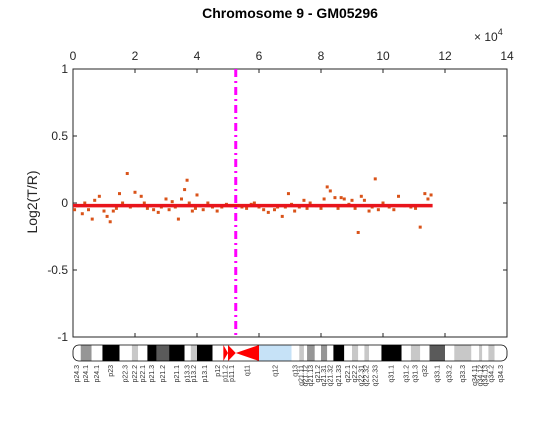  I want to click on ideogram-band-label: q31.1, so click(392, 374).